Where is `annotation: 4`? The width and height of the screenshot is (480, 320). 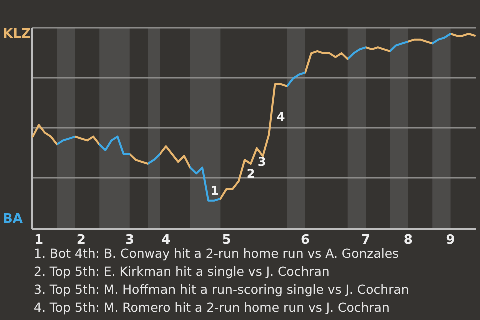 annotation: 4 is located at coordinates (281, 117).